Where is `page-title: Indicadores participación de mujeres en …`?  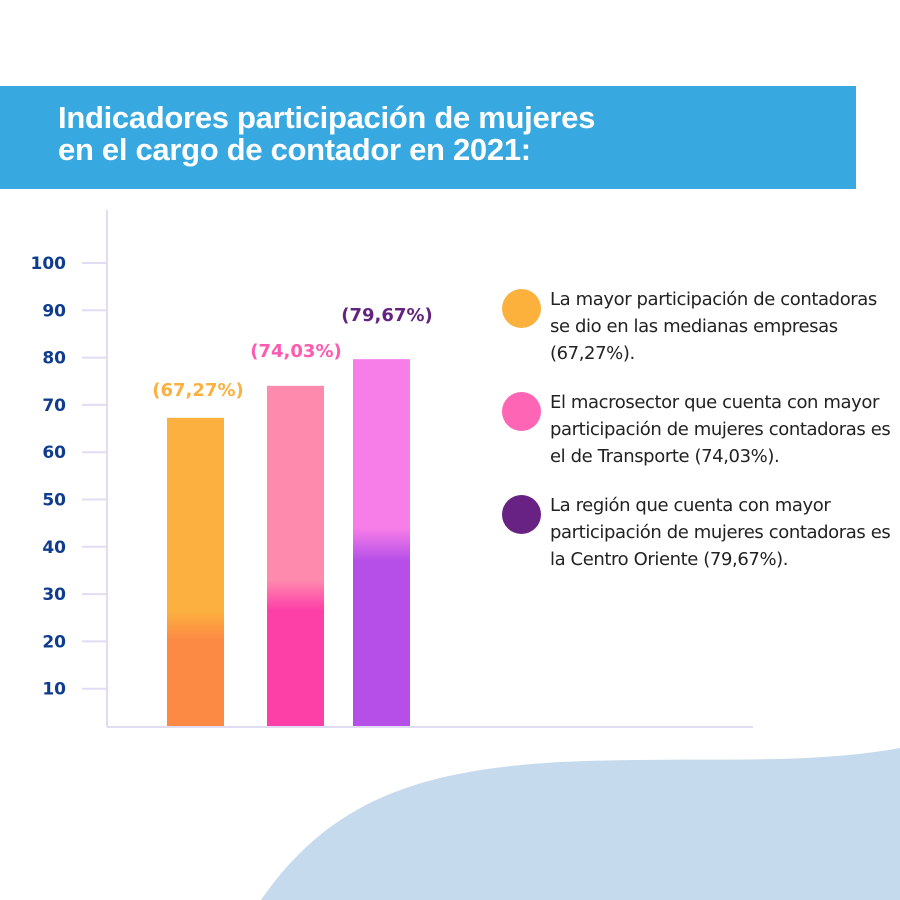 page-title: Indicadores participación de mujeres en … is located at coordinates (326, 134).